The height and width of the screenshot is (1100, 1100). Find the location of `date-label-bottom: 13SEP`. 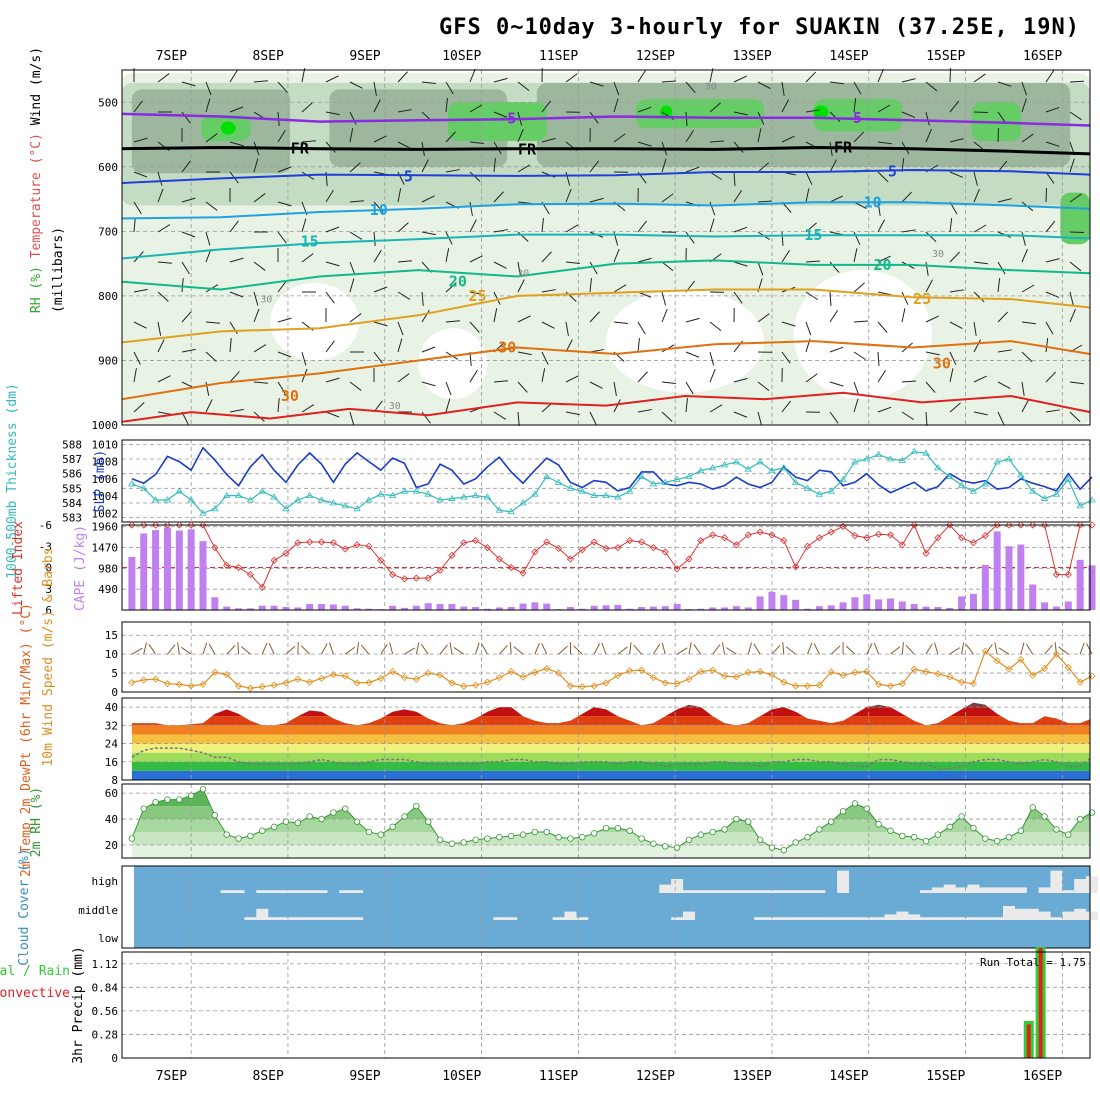

date-label-bottom: 13SEP is located at coordinates (752, 1076).